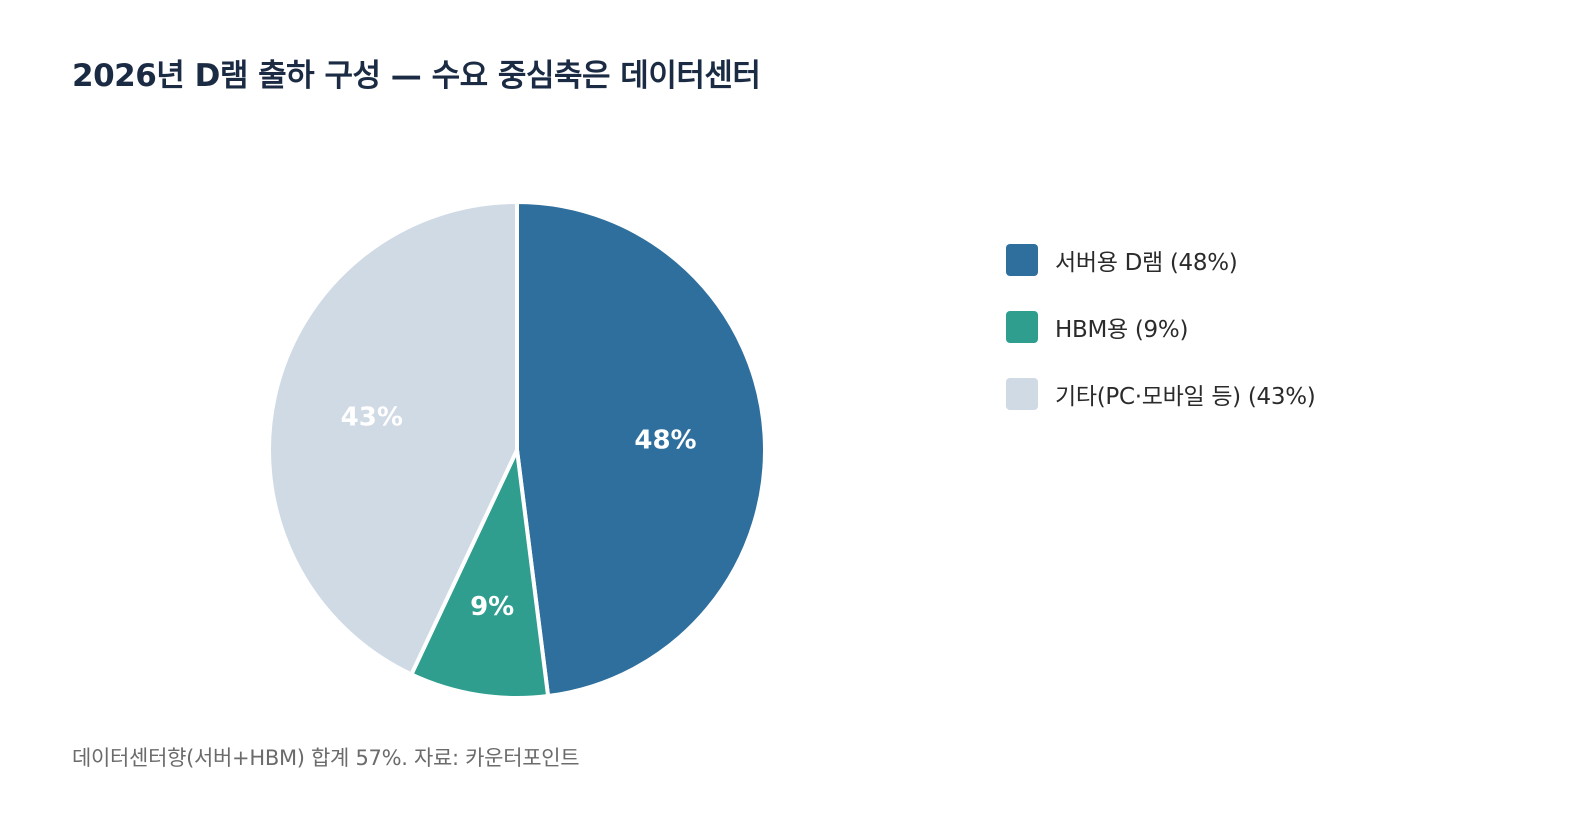 The image size is (1576, 816). What do you see at coordinates (1022, 260) in the screenshot?
I see `legend-swatch-server` at bounding box center [1022, 260].